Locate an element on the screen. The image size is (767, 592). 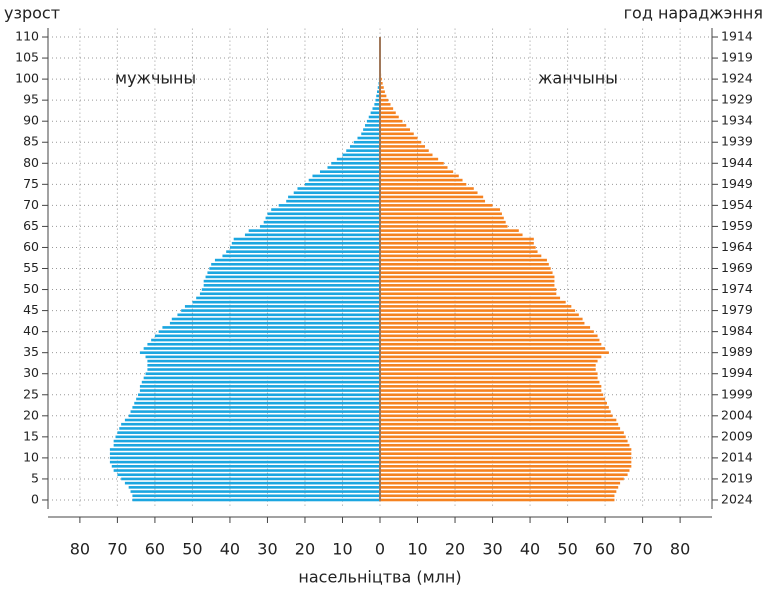
x-tick-label: 30 is located at coordinates (492, 549).